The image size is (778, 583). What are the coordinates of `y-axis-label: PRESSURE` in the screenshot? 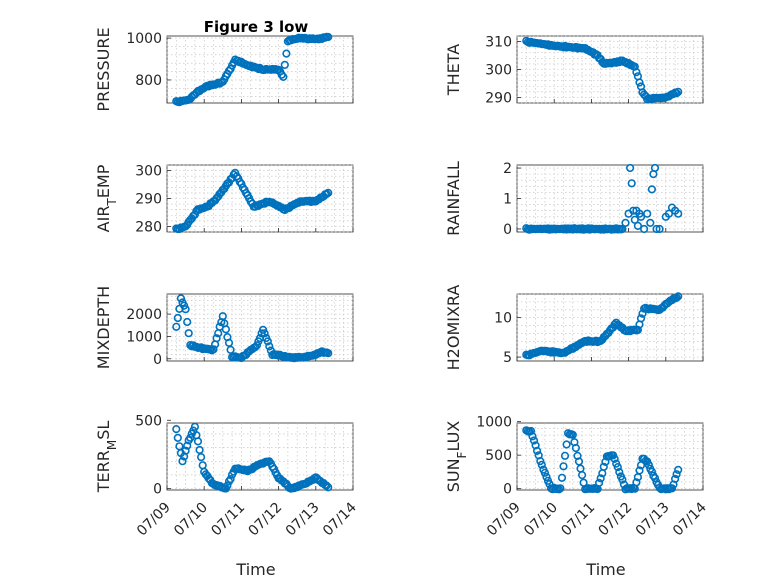 It's located at (103, 69).